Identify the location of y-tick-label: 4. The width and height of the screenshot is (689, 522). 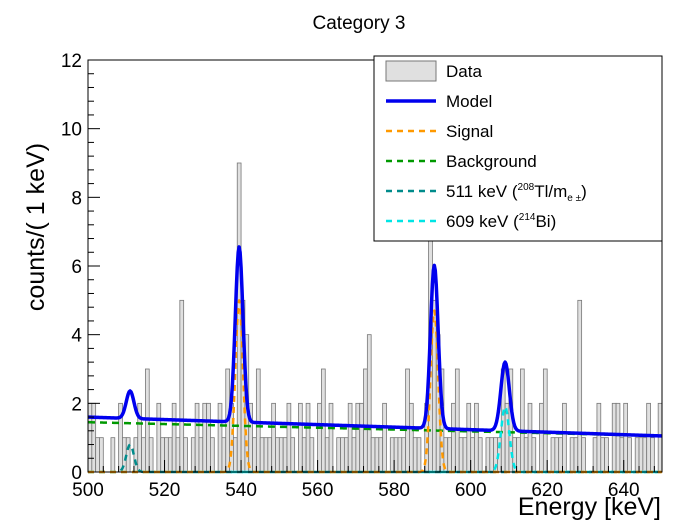
(76, 336).